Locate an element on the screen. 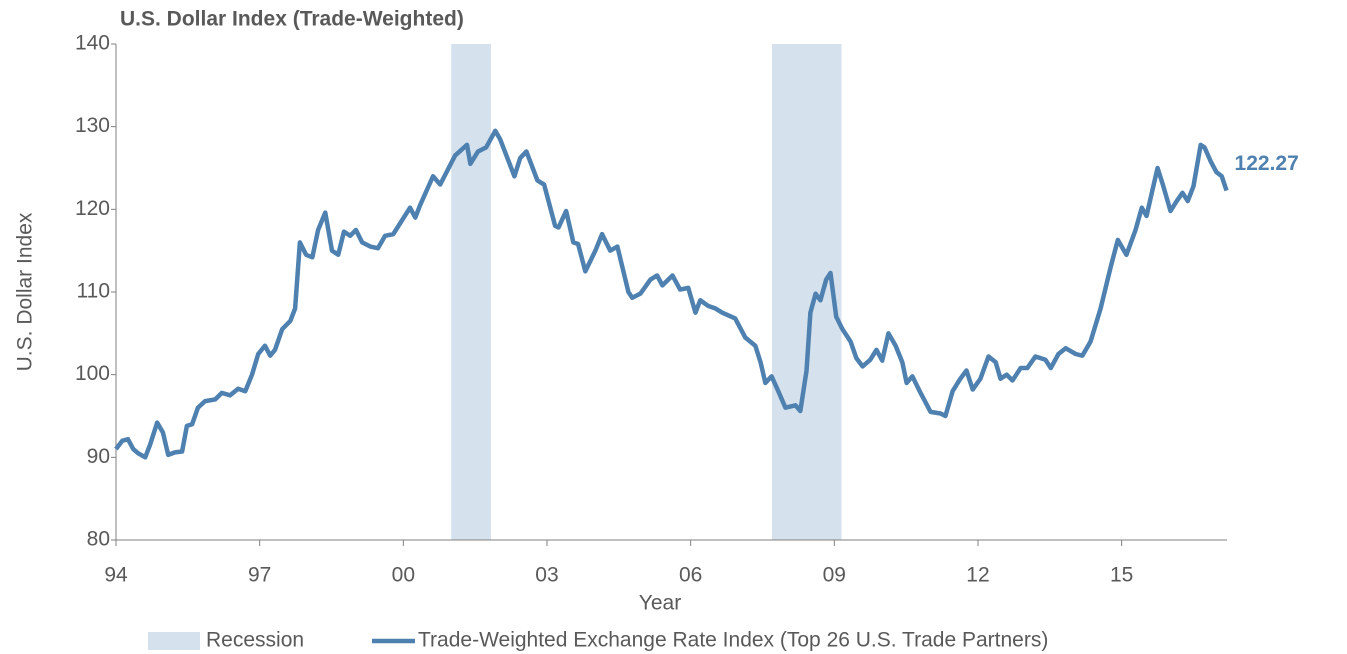  y-tick-label: 80 is located at coordinates (98, 539).